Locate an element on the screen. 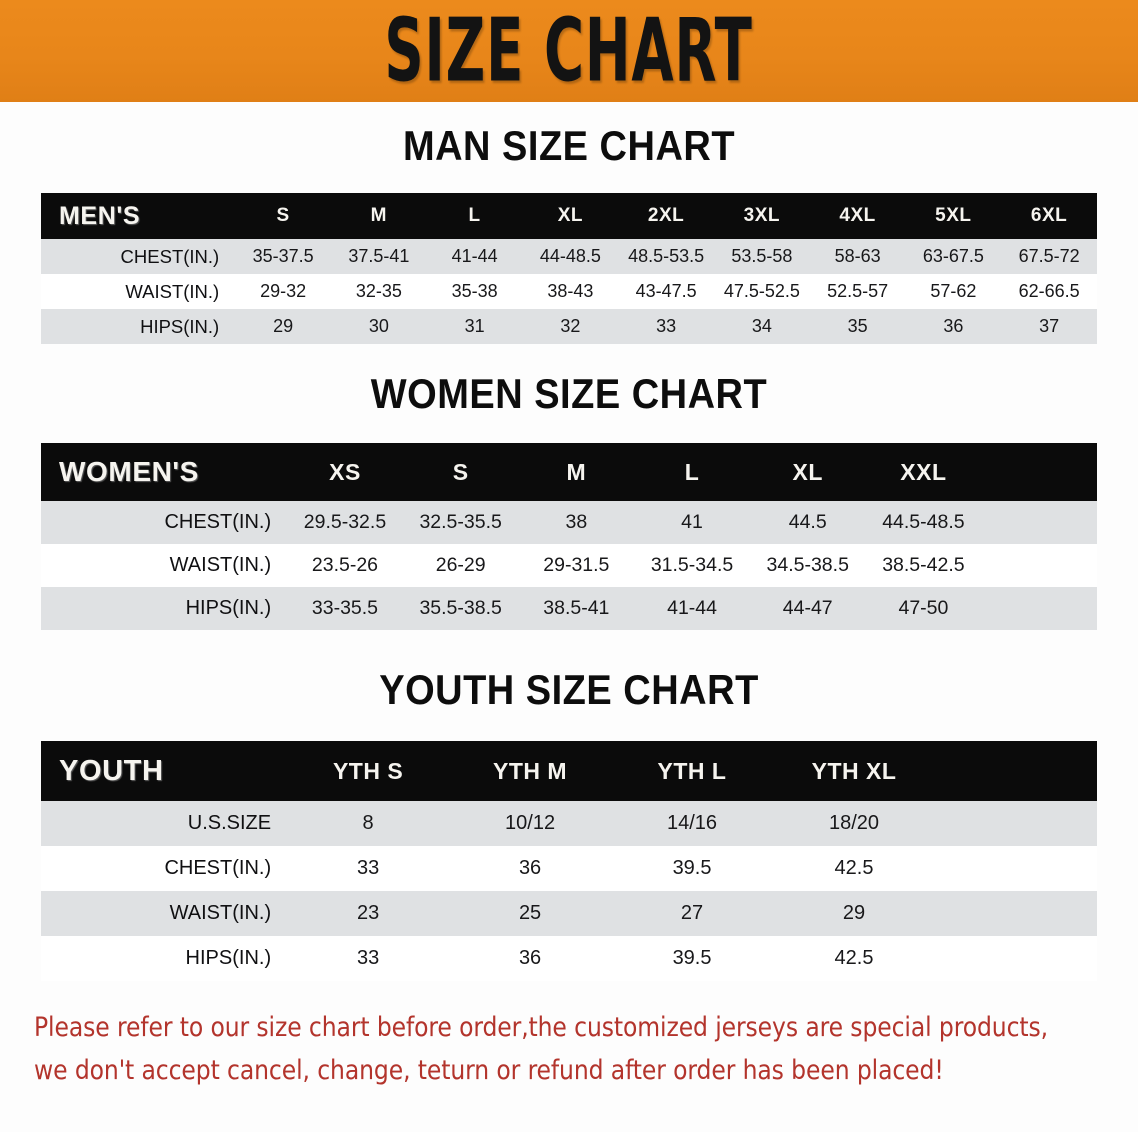 The image size is (1138, 1132). table-head-man: MEN'S S M L XL 2XL 3XL 4XL 5XL 6XL is located at coordinates (569, 216).